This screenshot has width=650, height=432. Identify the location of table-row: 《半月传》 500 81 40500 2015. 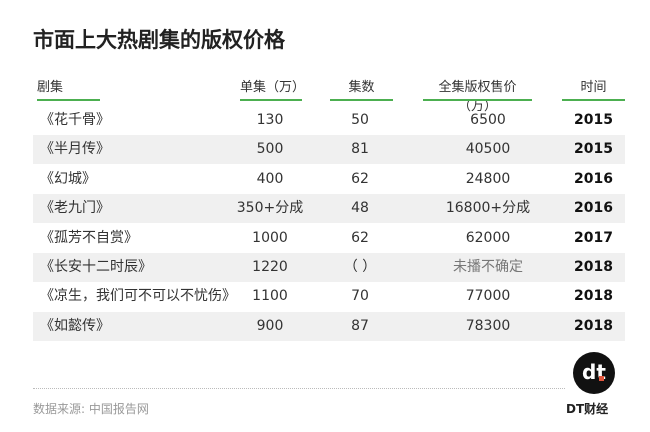
(329, 150).